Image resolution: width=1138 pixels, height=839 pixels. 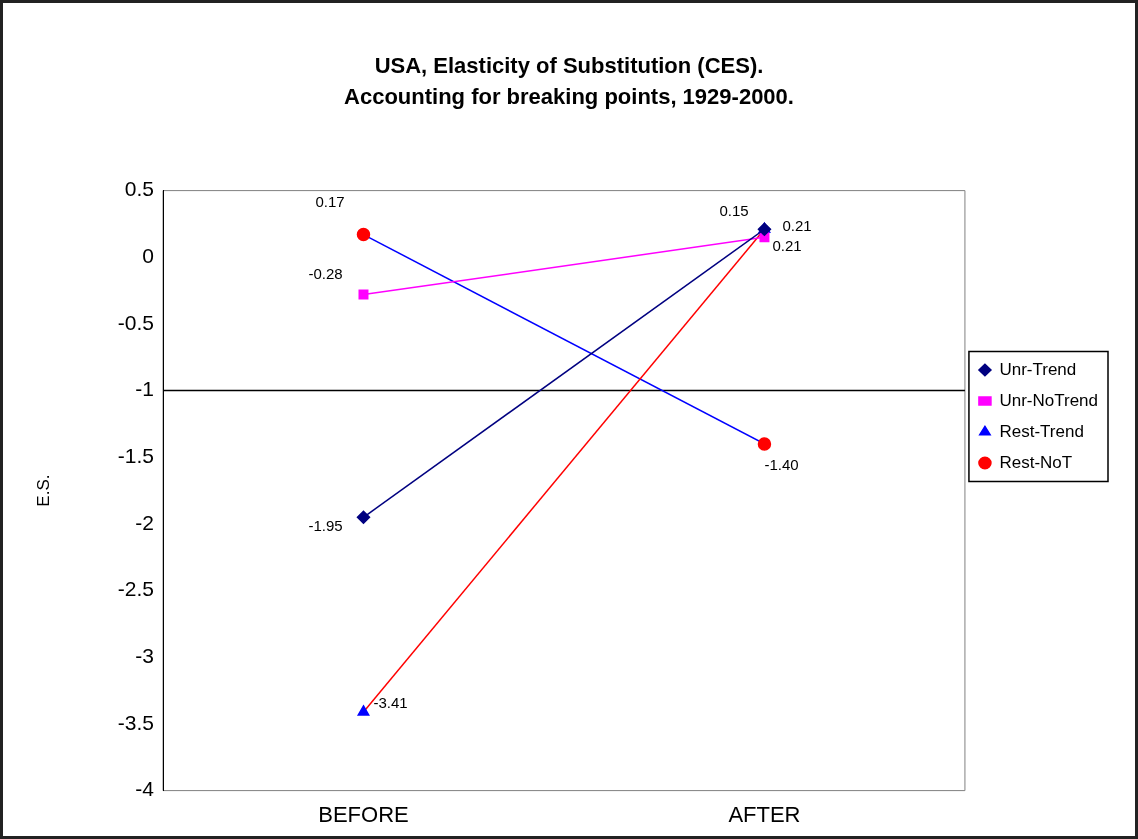 What do you see at coordinates (390, 703) in the screenshot?
I see `data-label: -3.41` at bounding box center [390, 703].